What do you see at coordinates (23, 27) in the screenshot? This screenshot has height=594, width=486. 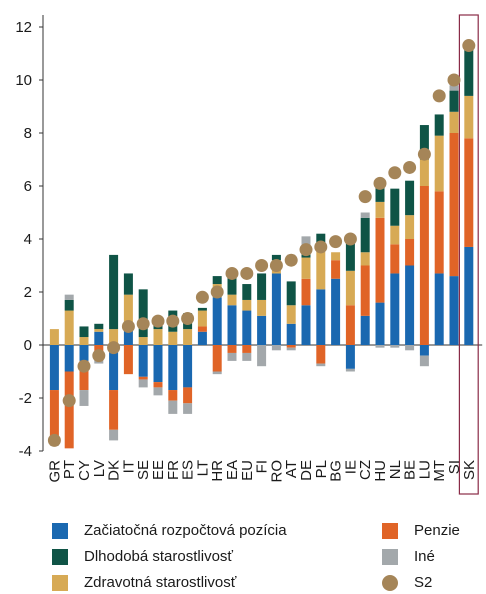 I see `y-tick-label: 12` at bounding box center [23, 27].